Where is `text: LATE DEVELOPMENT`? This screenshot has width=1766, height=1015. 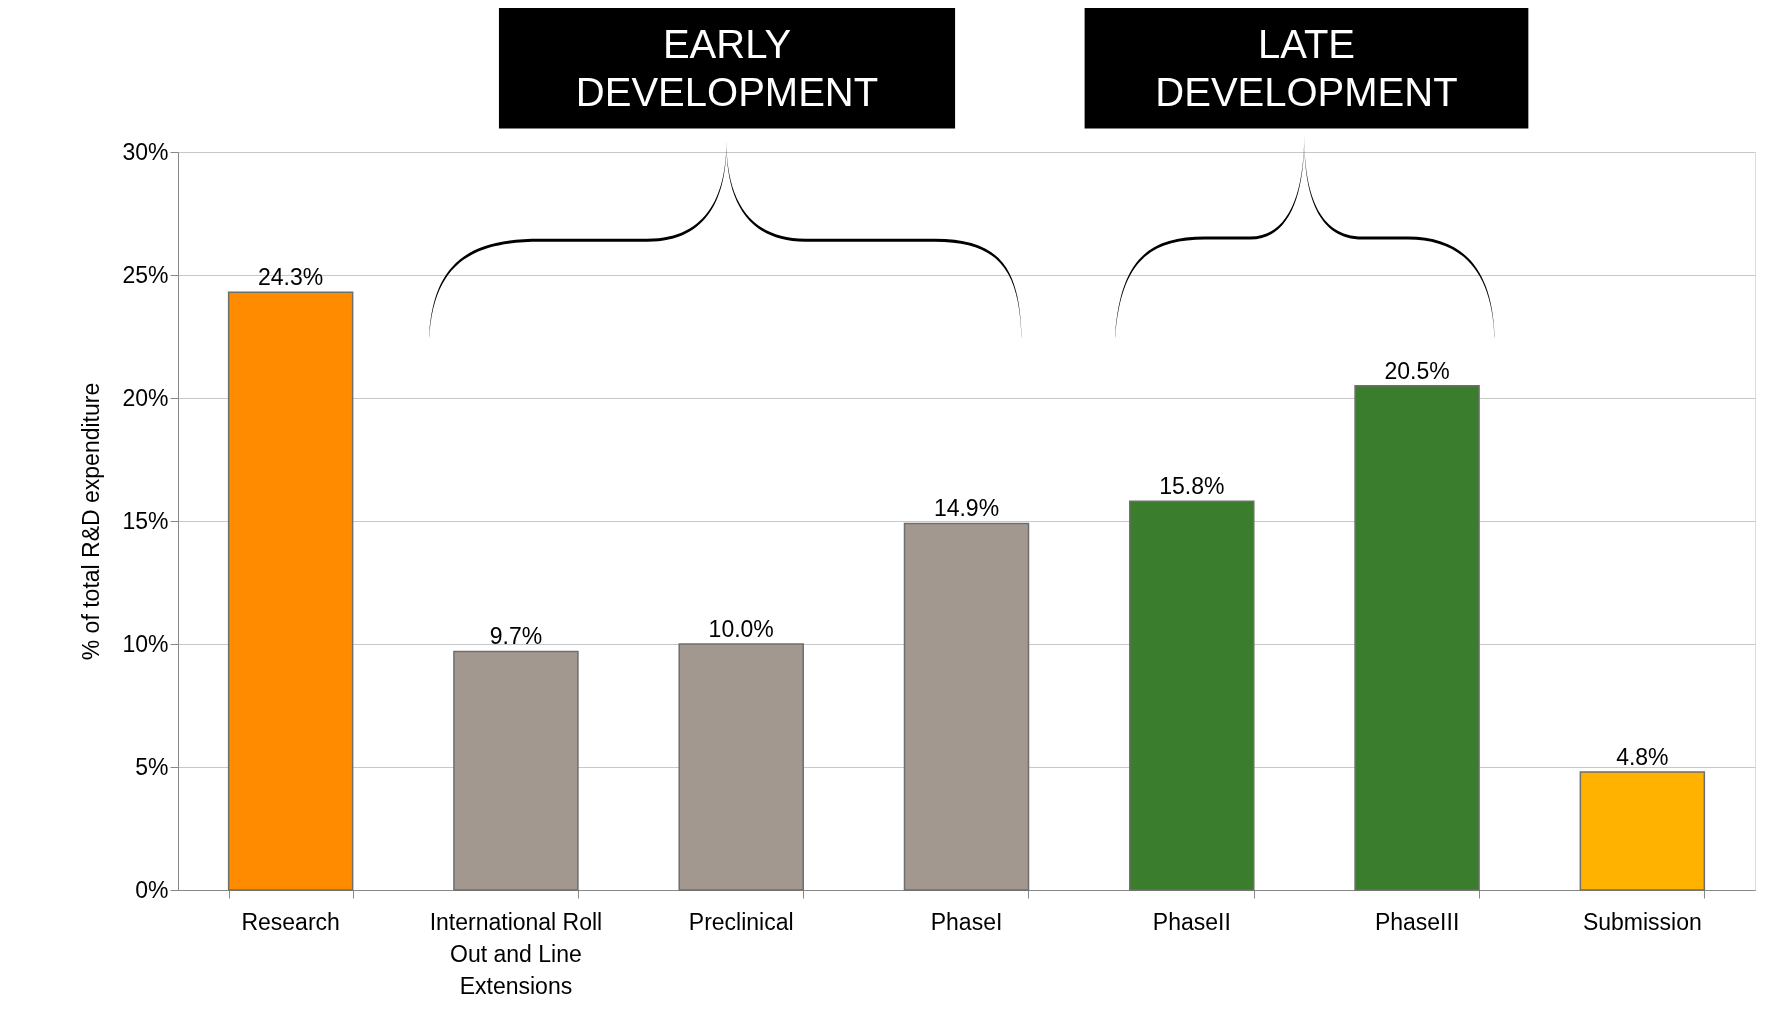
text: LATE DEVELOPMENT is located at coordinates (1306, 68).